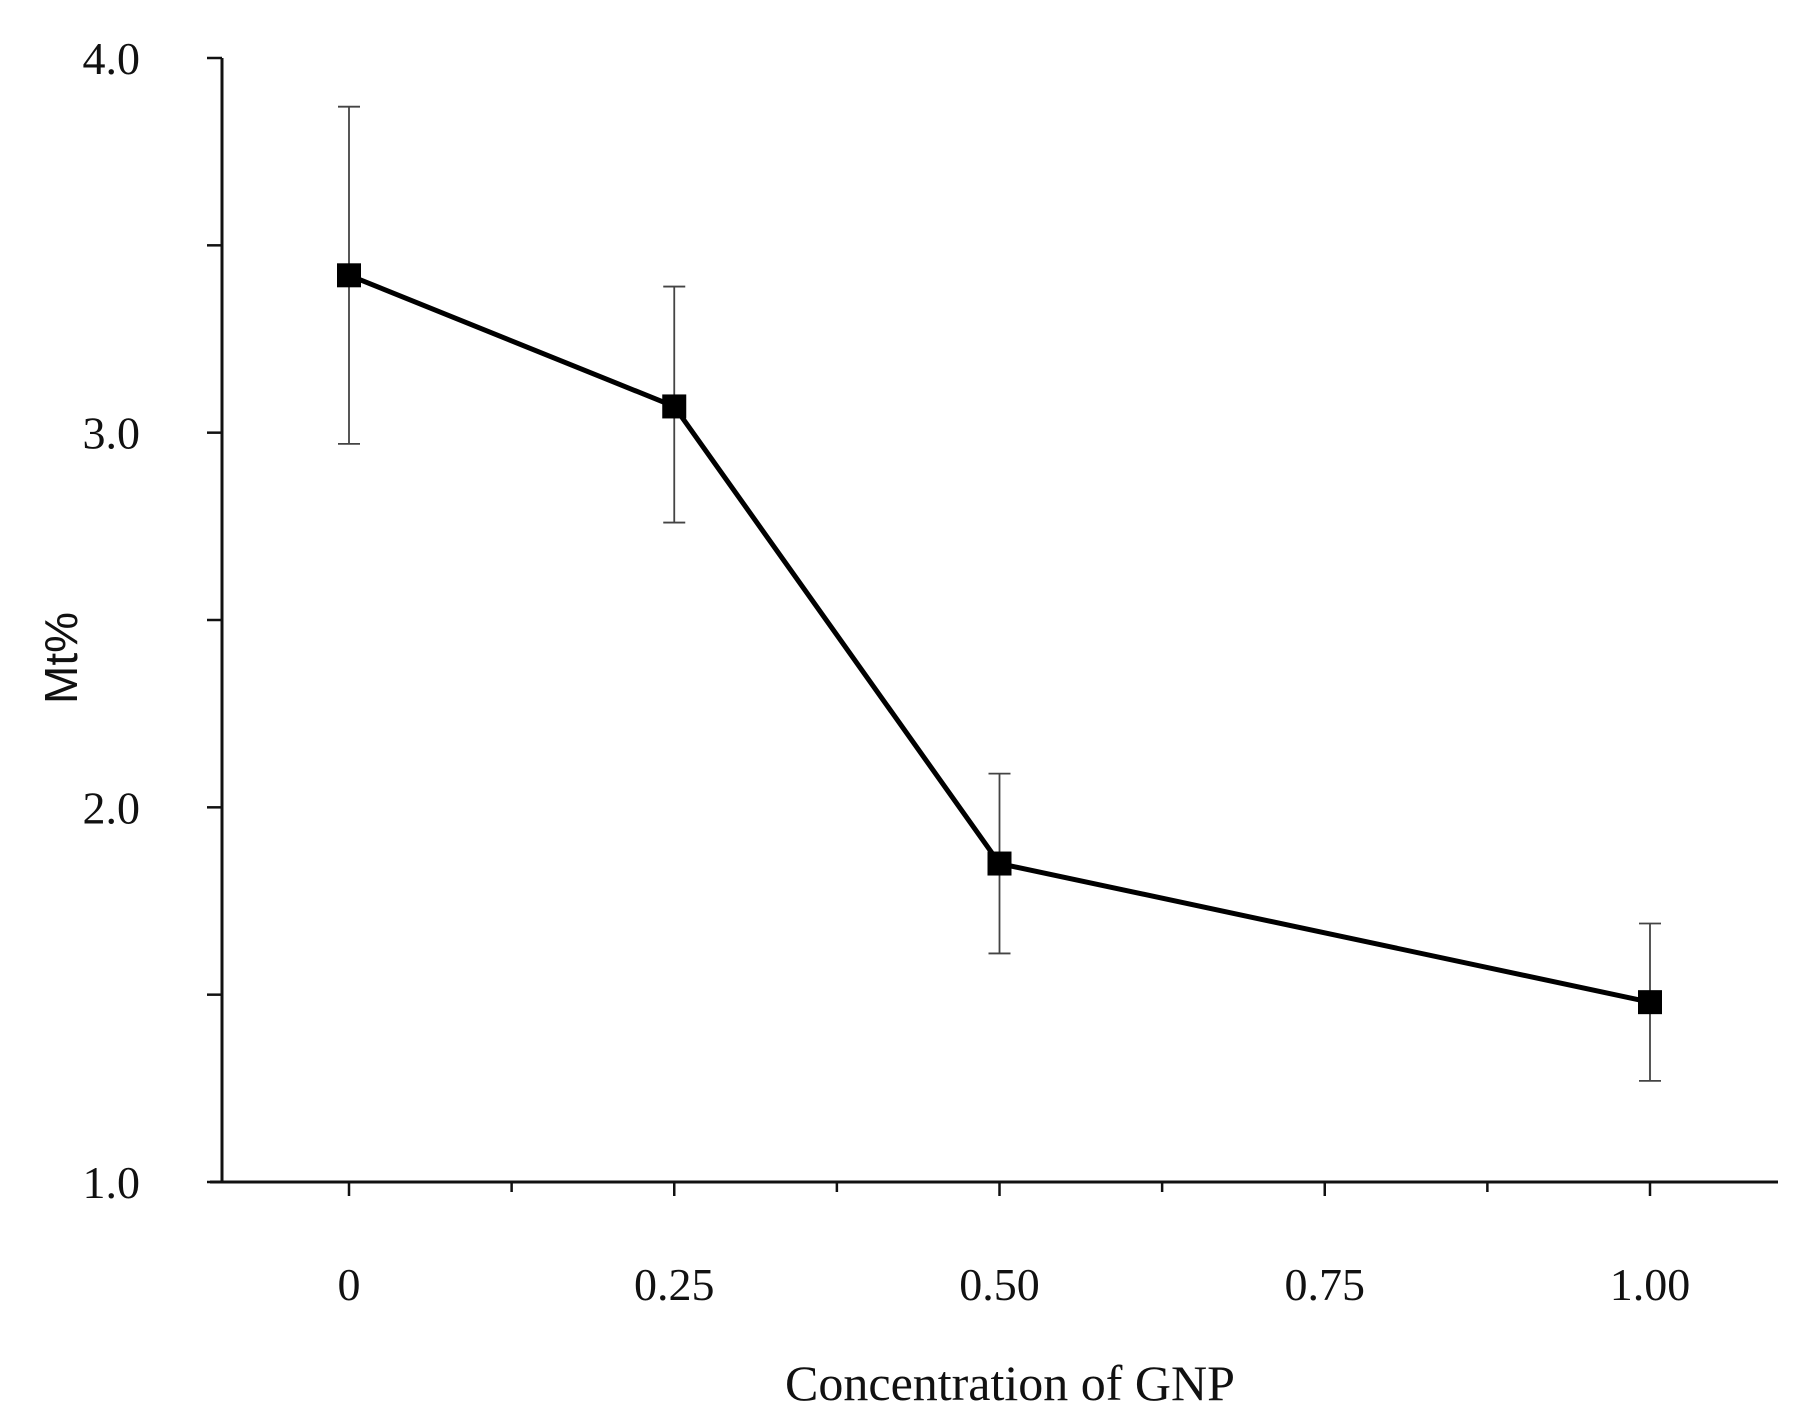  I want to click on x-tick-label: 0.50, so click(999, 1284).